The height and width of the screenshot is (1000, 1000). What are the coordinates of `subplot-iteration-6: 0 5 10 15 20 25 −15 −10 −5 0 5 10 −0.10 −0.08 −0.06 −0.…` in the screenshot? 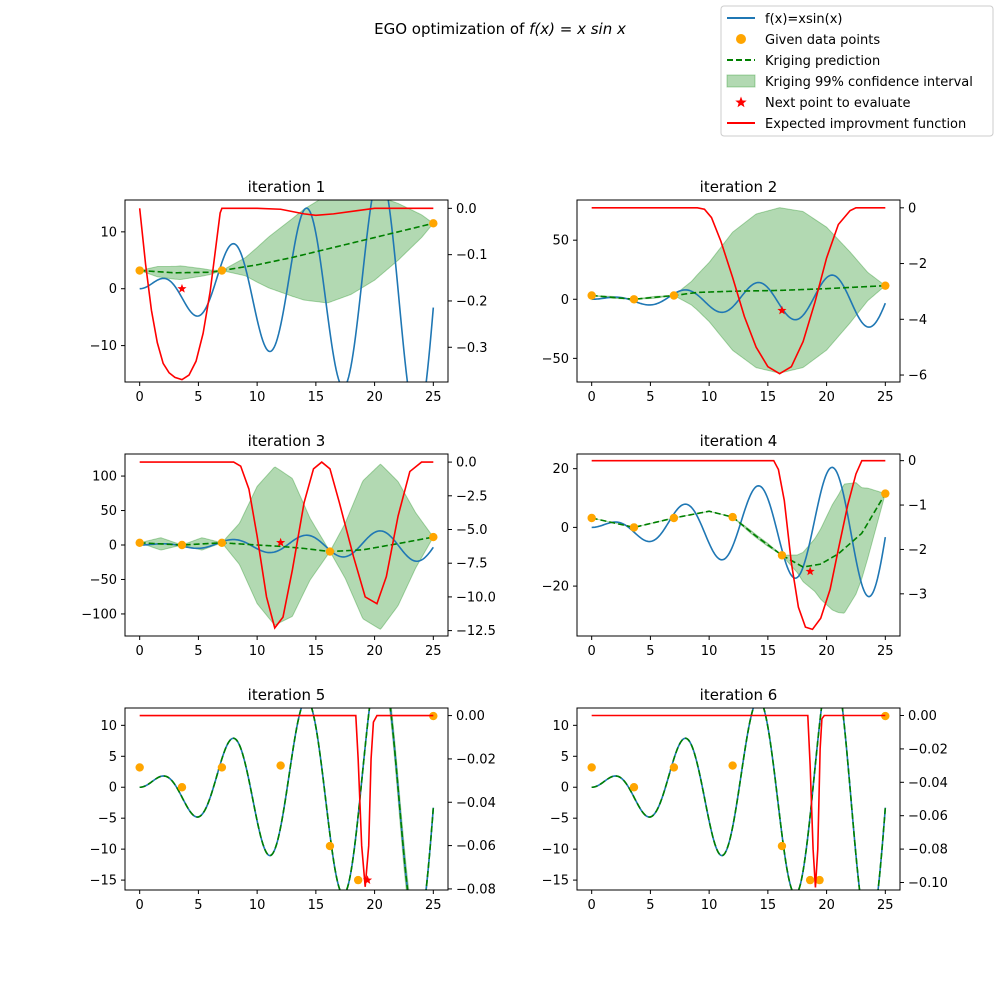 It's located at (745, 799).